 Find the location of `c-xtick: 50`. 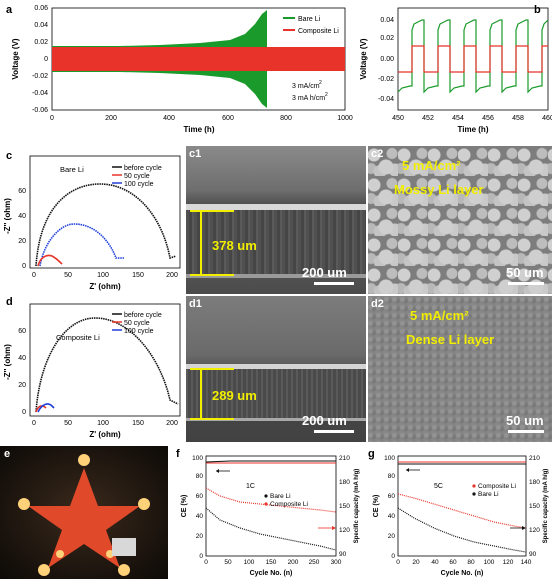

c-xtick: 50 is located at coordinates (68, 275).